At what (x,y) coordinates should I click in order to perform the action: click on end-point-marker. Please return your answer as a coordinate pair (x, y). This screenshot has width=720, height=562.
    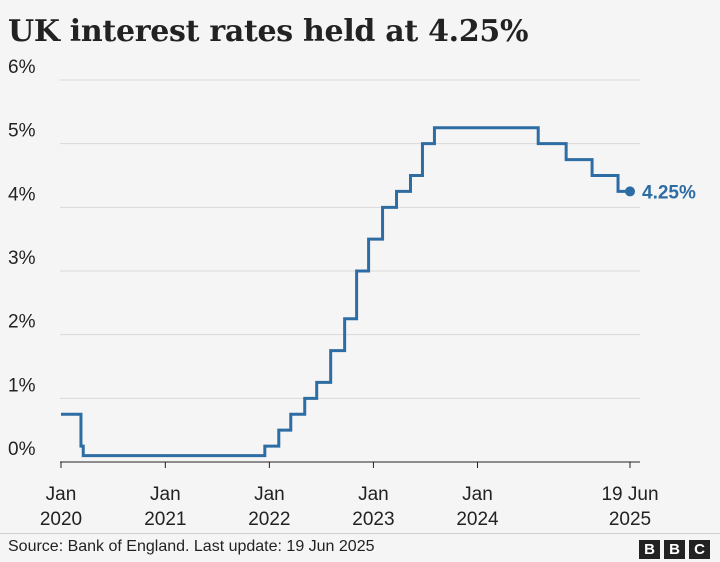
    Looking at the image, I should click on (630, 191).